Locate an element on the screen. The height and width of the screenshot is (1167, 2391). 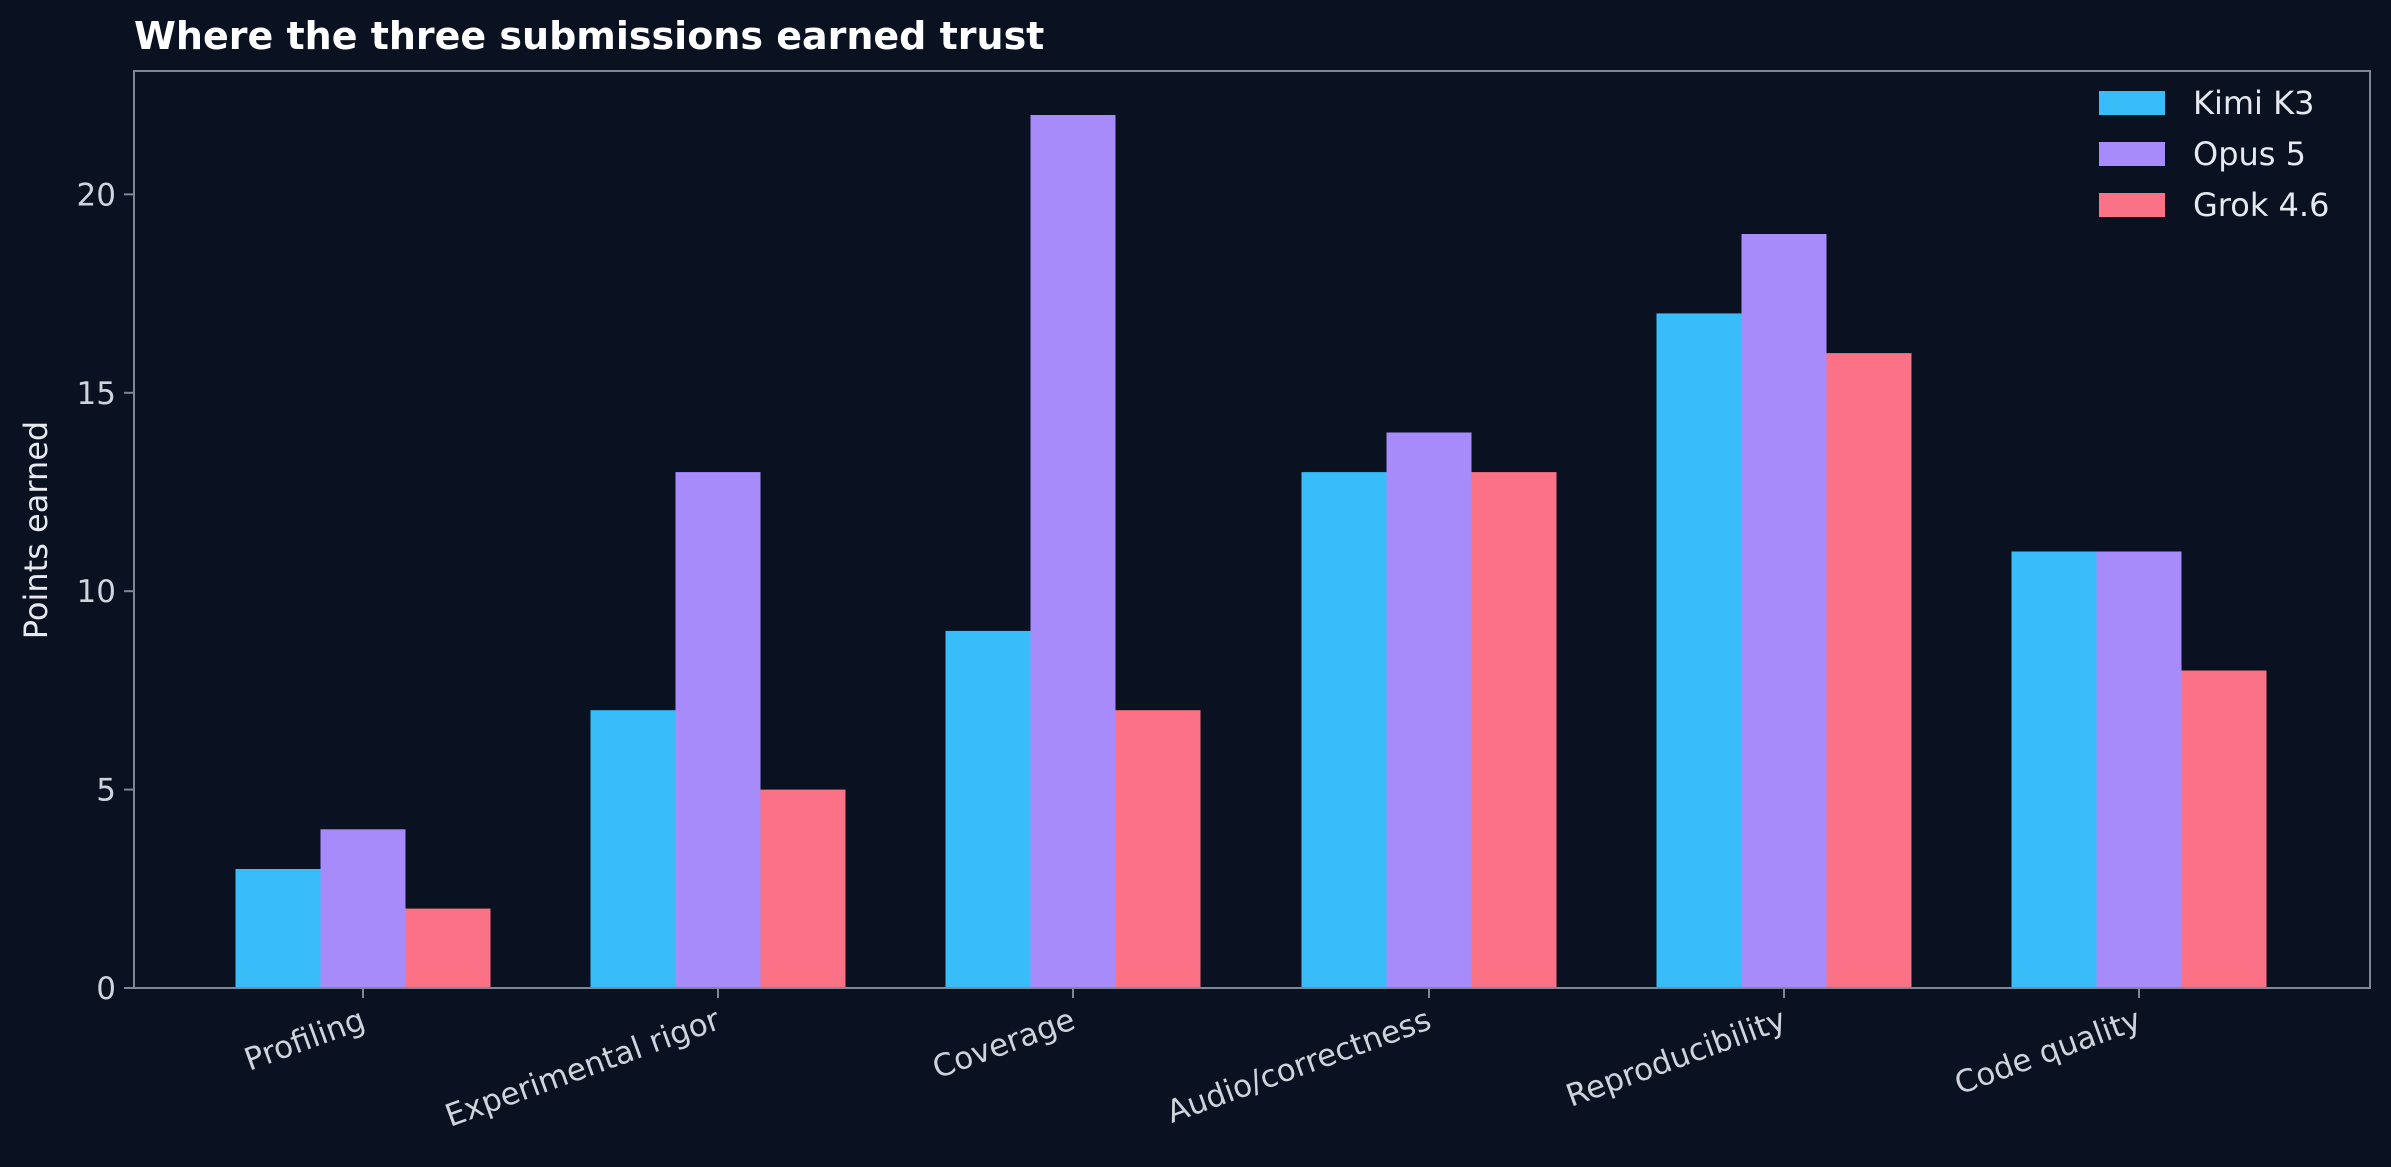
y-axis: 0 5 10 15 20 is located at coordinates (105, 592).